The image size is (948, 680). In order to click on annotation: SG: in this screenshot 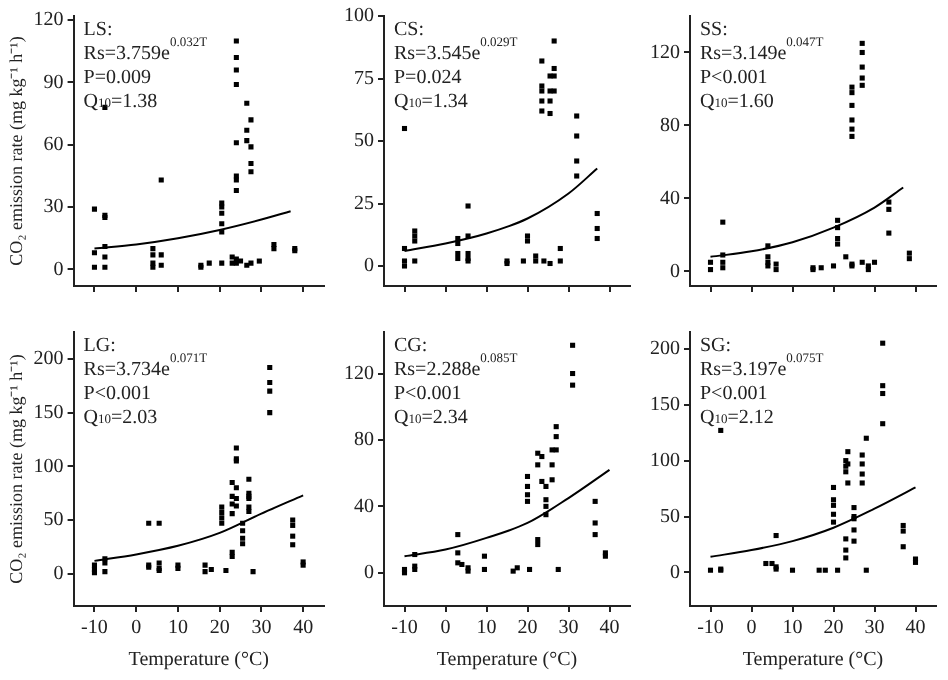, I will do `click(716, 346)`.